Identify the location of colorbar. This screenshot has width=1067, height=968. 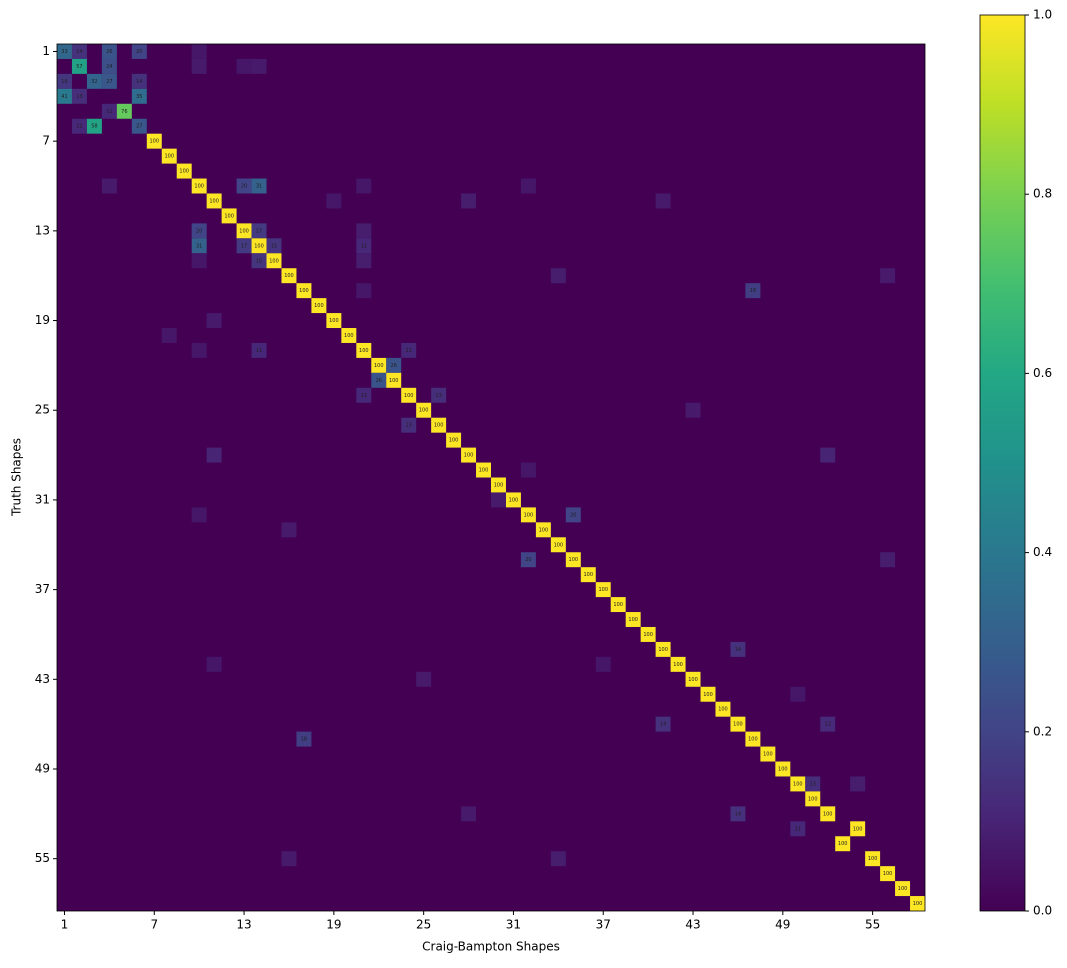
(1002, 463).